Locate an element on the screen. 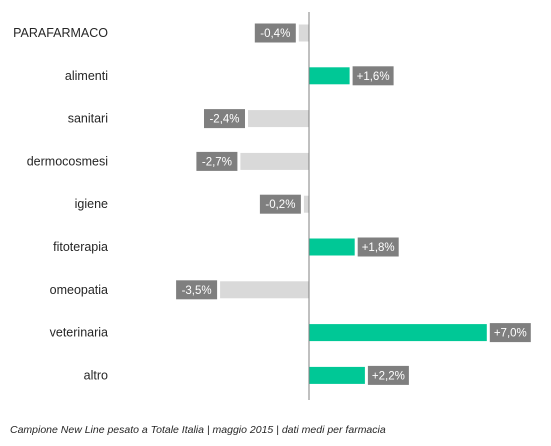  data-label-box-altro is located at coordinates (388, 375).